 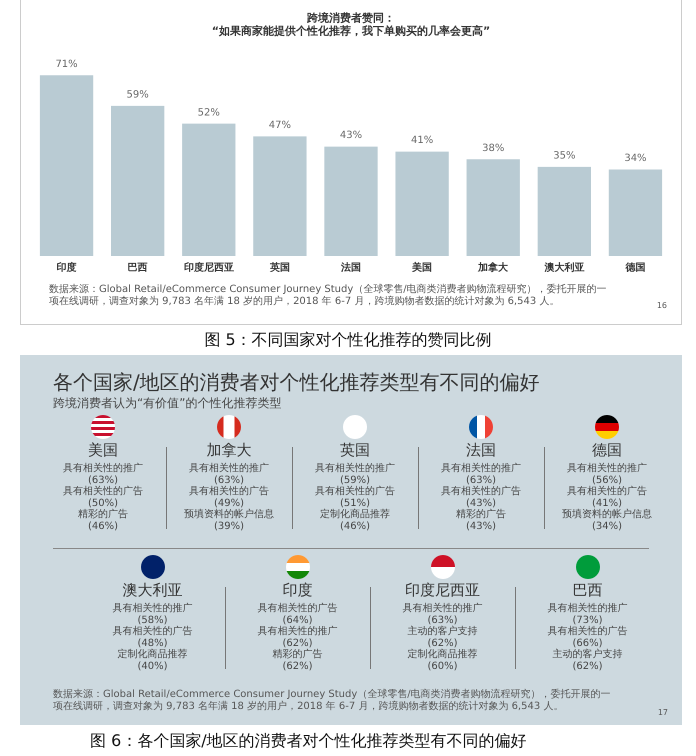 What do you see at coordinates (103, 497) in the screenshot?
I see `text: 具有相关性的推广 (63%) 具有相关性的广告 (50%) 精彩的广告 (46%)` at bounding box center [103, 497].